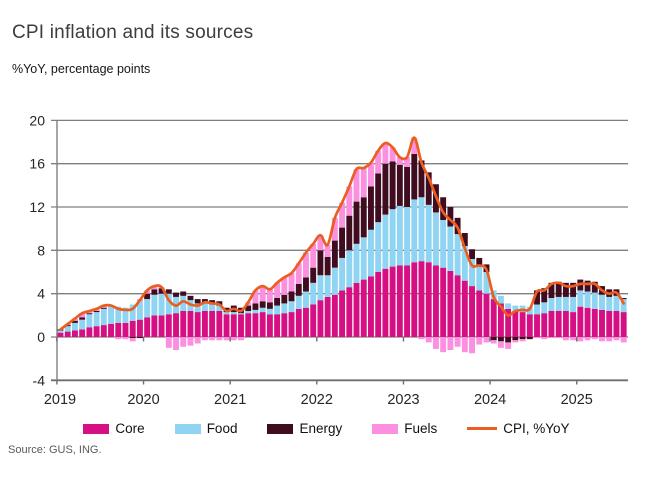 Image resolution: width=653 pixels, height=482 pixels. Describe the element at coordinates (41, 294) in the screenshot. I see `svg-text: 4` at that location.